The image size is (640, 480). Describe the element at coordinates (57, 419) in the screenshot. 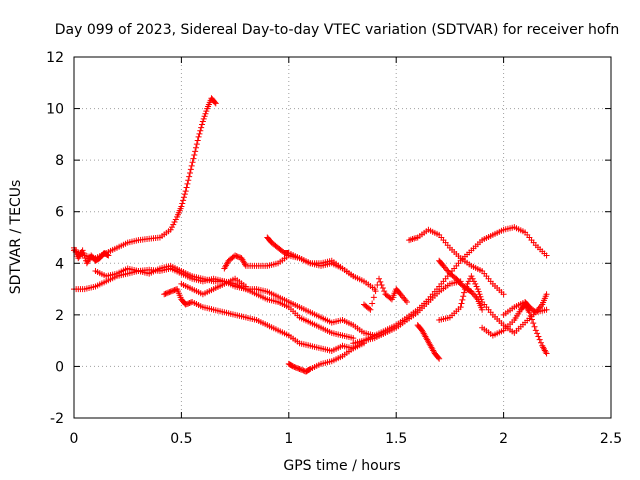

I see `y-tick-label: -2` at that location.